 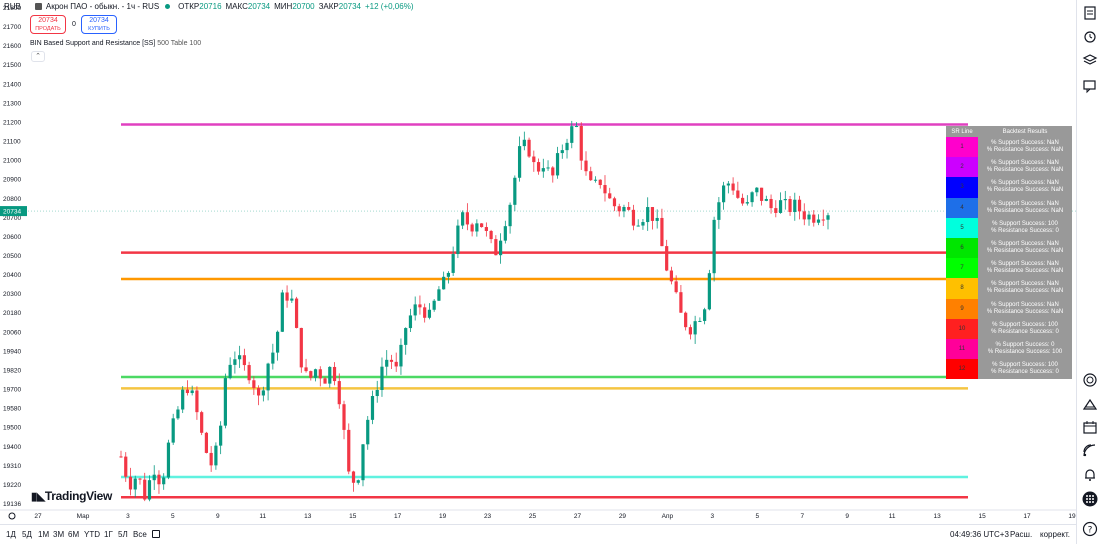 I want to click on target-icon, so click(x=1090, y=380).